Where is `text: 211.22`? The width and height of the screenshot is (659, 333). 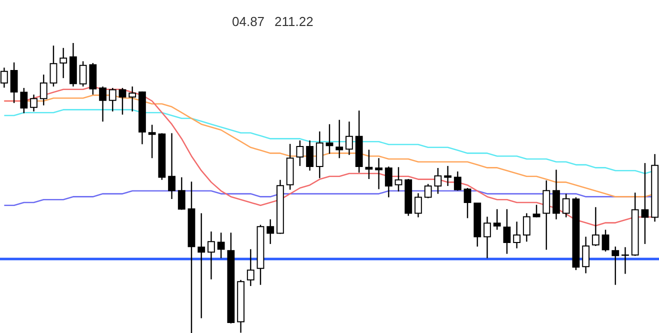
text: 211.22 is located at coordinates (294, 21).